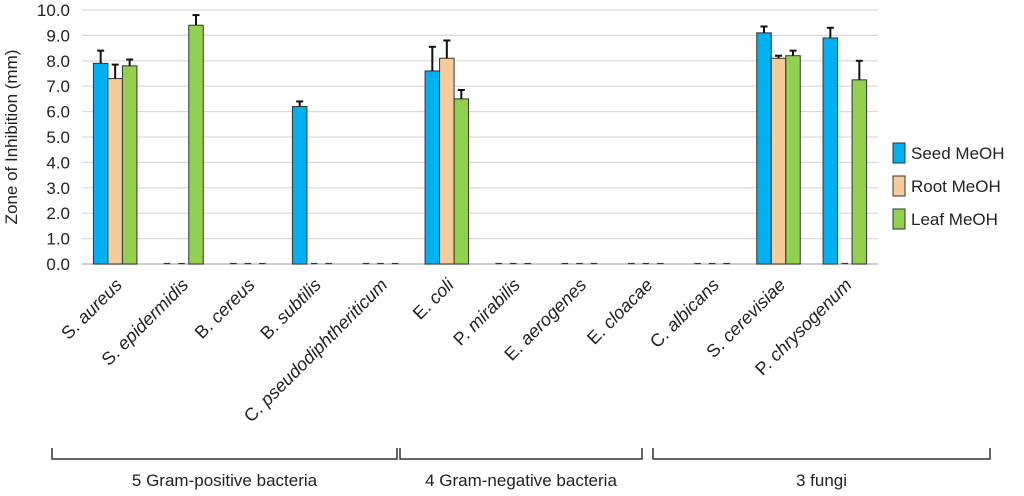 This screenshot has width=1024, height=496. Describe the element at coordinates (11, 137) in the screenshot. I see `y-axis-title: Zone of Inhibition (mm)` at that location.